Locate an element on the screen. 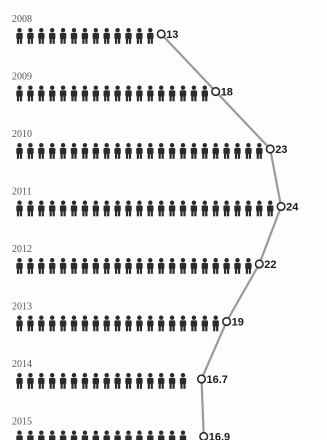 The height and width of the screenshot is (440, 327). value-label-2010: 23 is located at coordinates (281, 150).